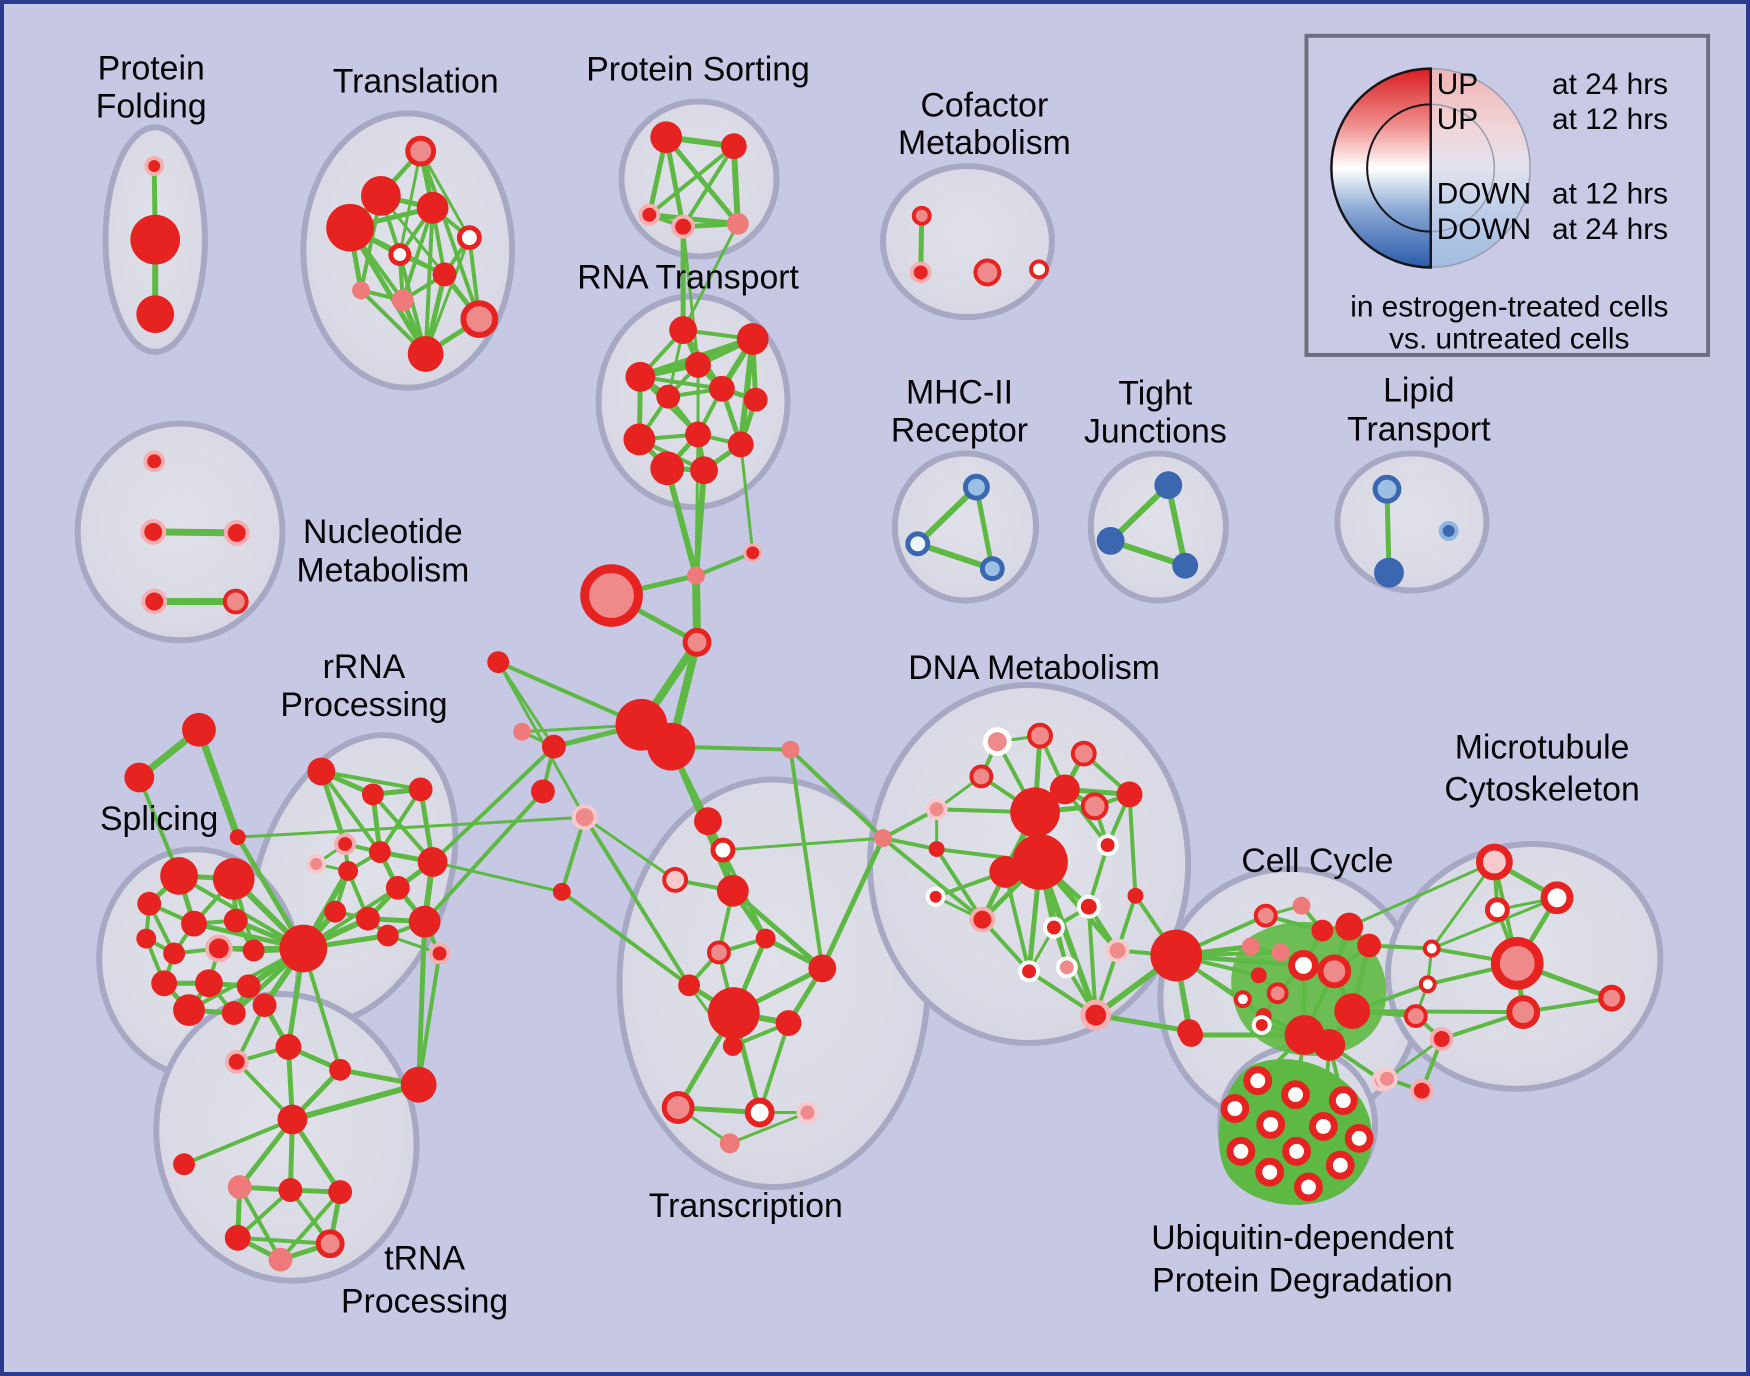 The image size is (1750, 1376). Describe the element at coordinates (1317, 861) in the screenshot. I see `cluster-label-cell-cycle: Cell Cycle` at that location.